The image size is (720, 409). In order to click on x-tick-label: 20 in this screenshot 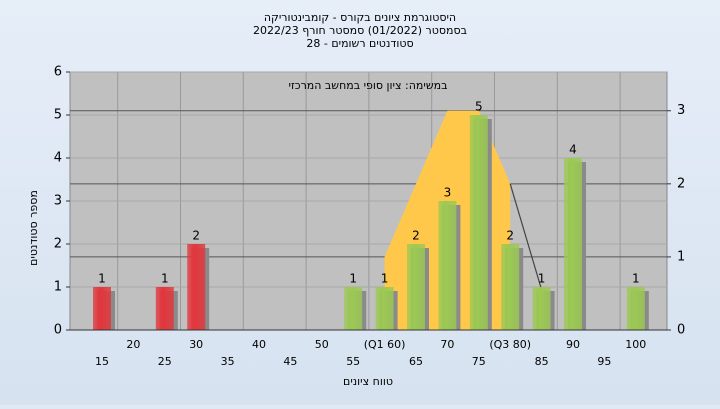, I will do `click(133, 344)`.